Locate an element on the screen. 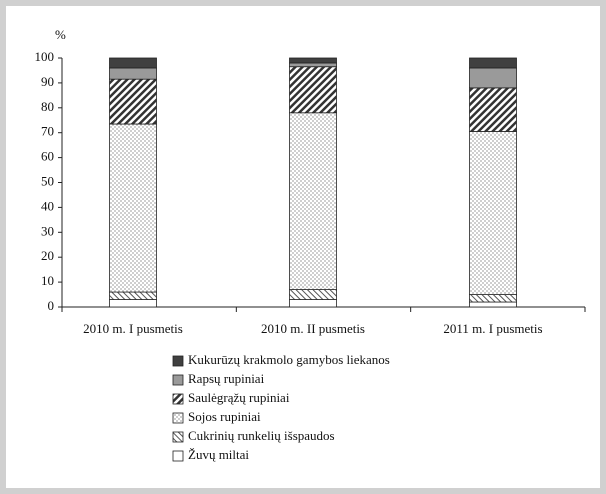  y-tick-label: 10 is located at coordinates (47, 280).